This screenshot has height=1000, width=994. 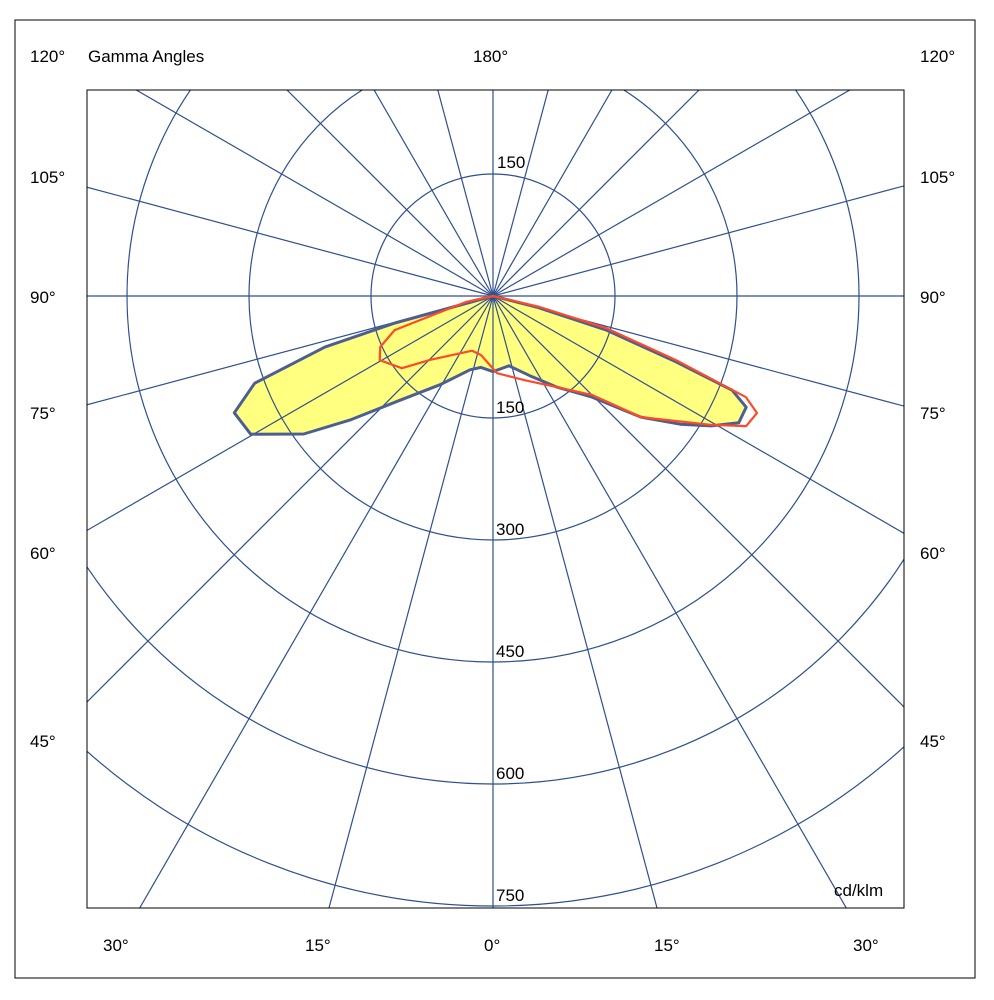 I want to click on radial-tick-label-top: 150, so click(x=511, y=162).